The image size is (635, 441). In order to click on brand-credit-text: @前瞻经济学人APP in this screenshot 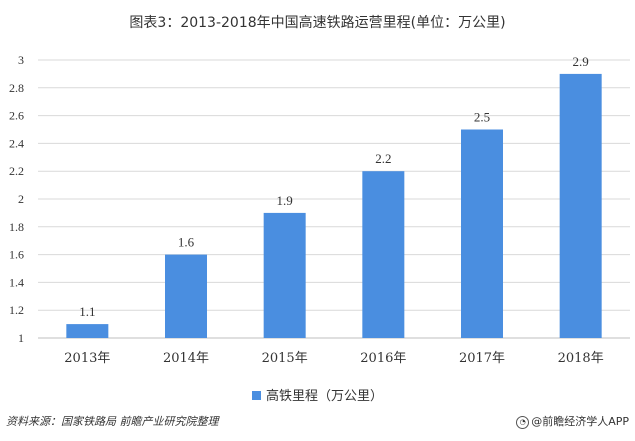, I will do `click(580, 421)`.